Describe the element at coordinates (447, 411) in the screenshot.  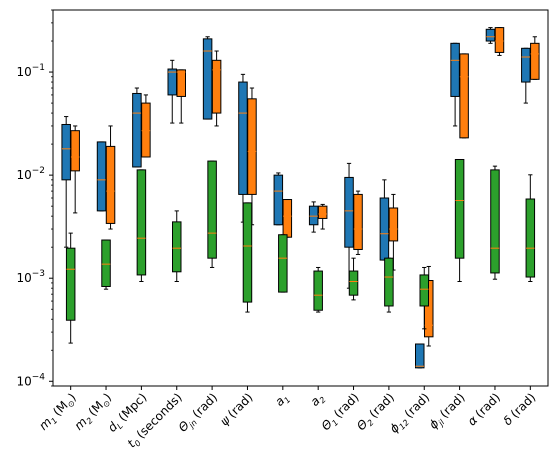
I see `x-tick-label: ϕjl(rad)` at that location.